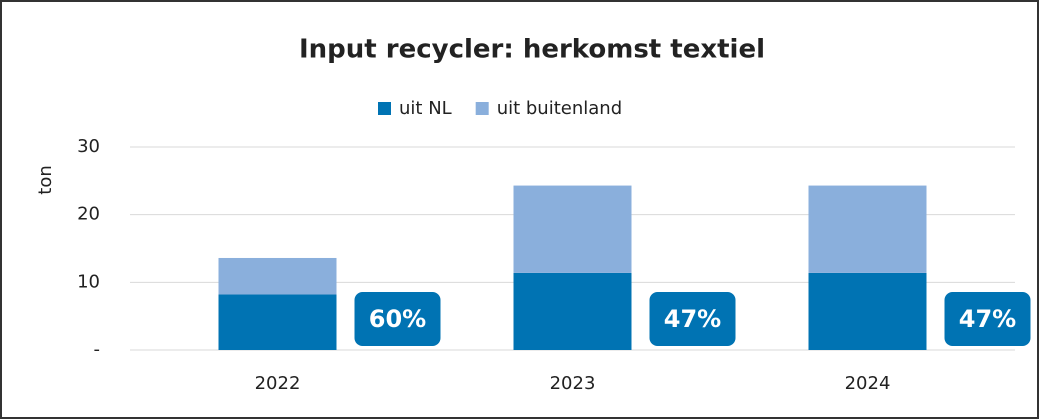  What do you see at coordinates (97, 349) in the screenshot?
I see `y-tick-label: -` at bounding box center [97, 349].